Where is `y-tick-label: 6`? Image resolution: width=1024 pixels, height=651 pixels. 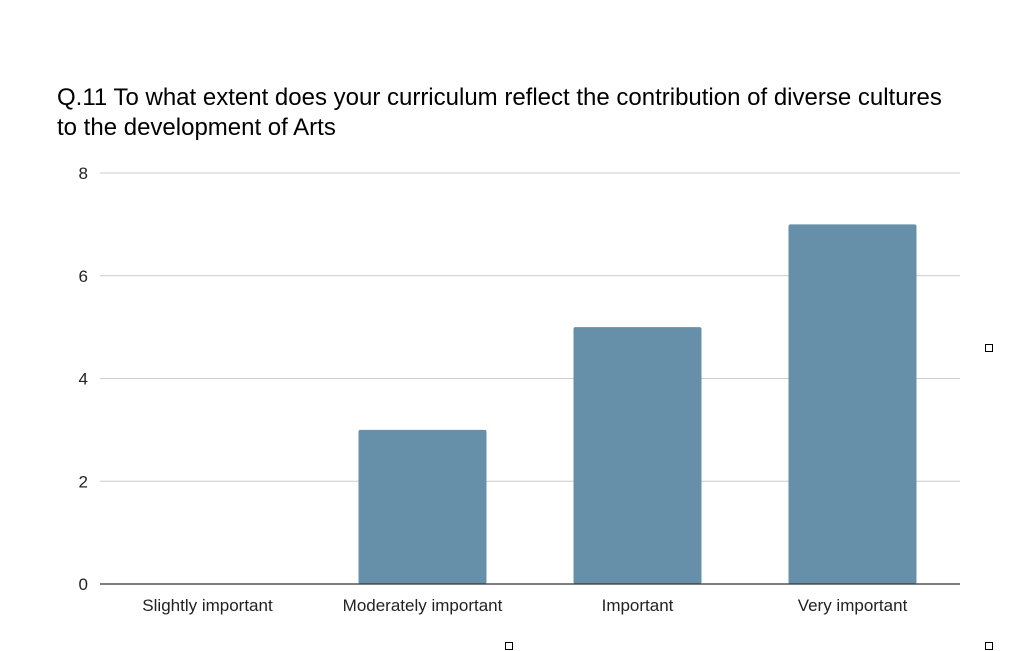
y-tick-label: 6 is located at coordinates (83, 276).